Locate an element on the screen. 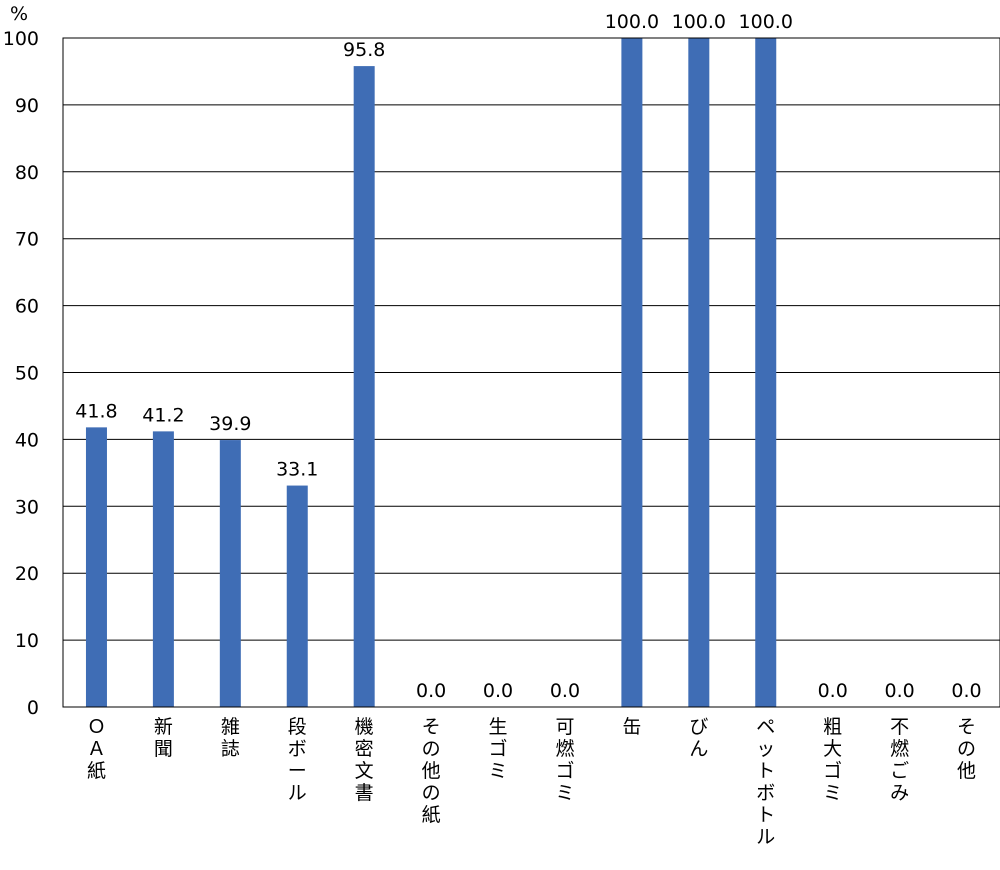 Image resolution: width=1000 pixels, height=870 pixels. y-tick-label: 30 is located at coordinates (27, 507).